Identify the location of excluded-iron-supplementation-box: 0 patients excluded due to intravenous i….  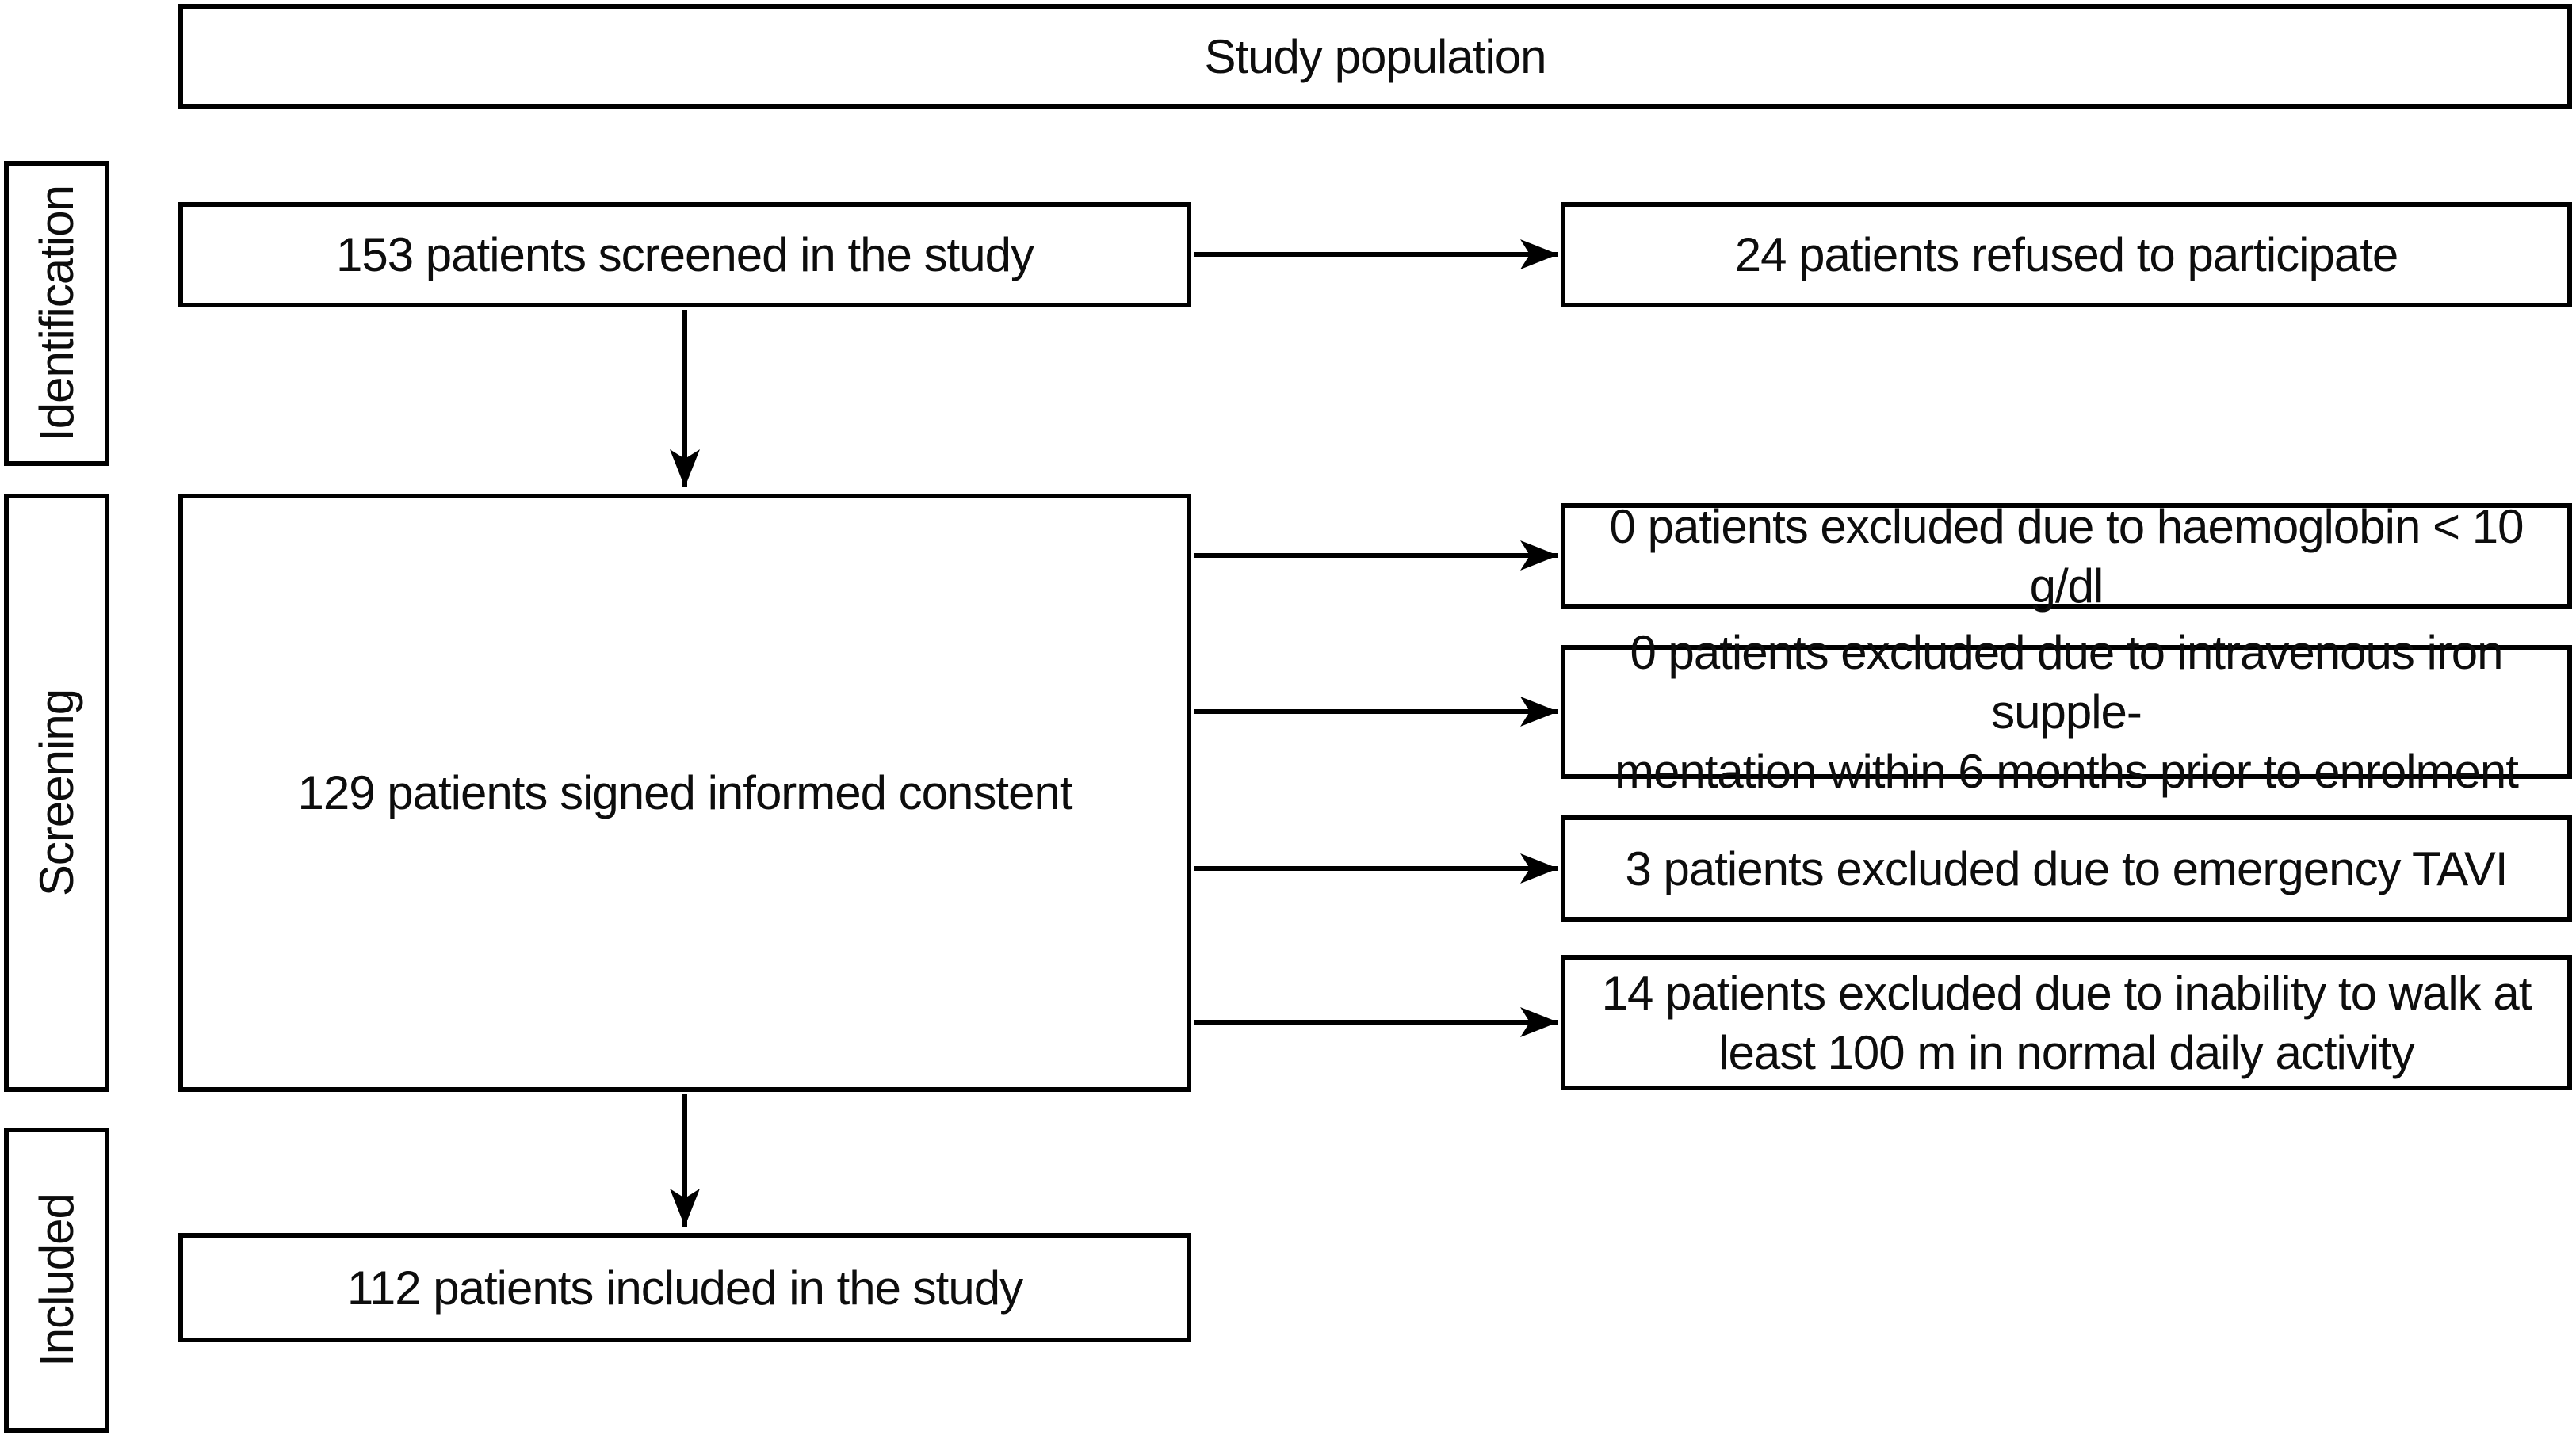
(2066, 712).